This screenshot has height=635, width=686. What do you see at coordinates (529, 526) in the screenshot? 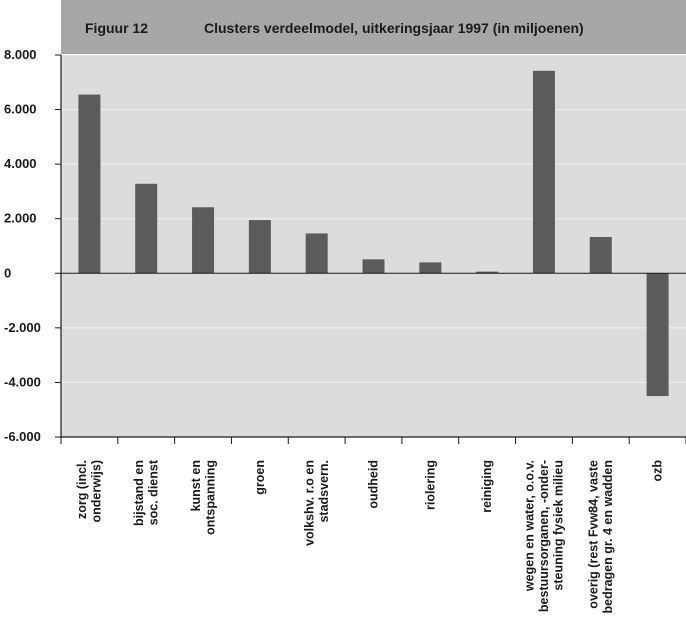
I see `x-category-label: wegen en water, o.o.v.` at bounding box center [529, 526].